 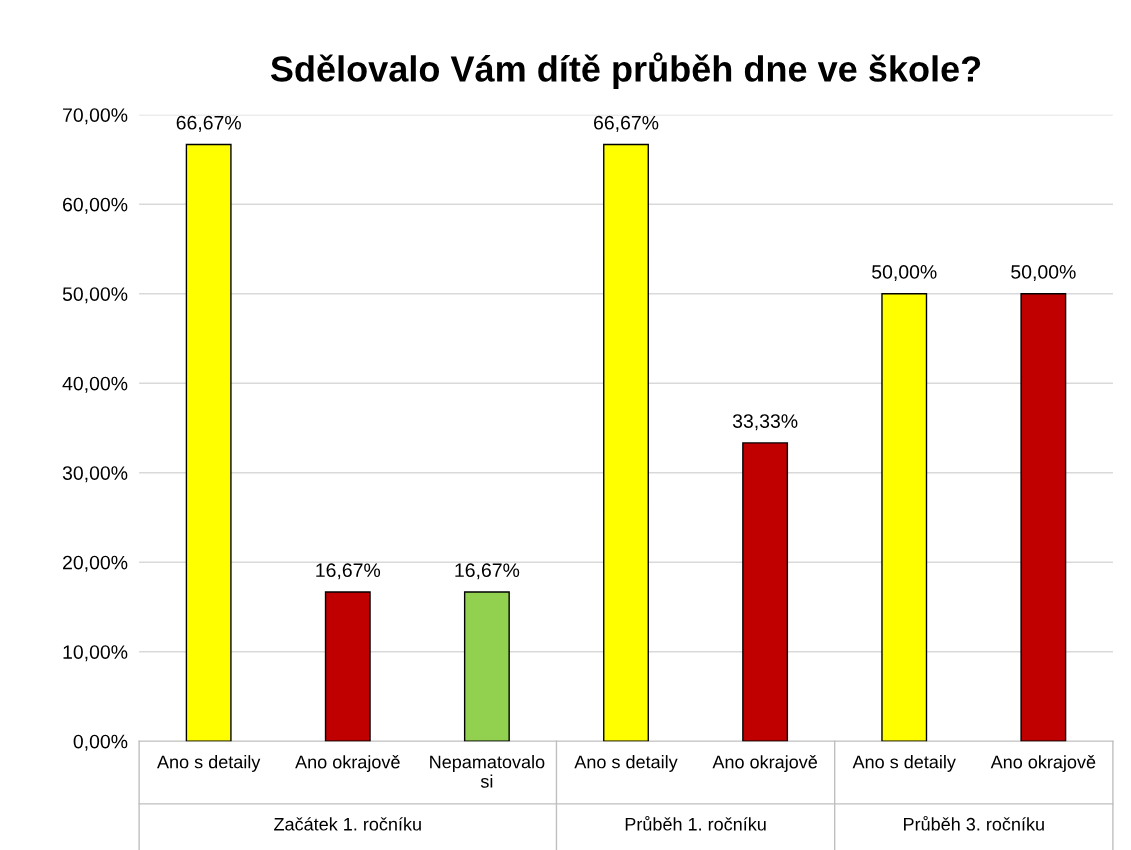 What do you see at coordinates (95, 653) in the screenshot?
I see `y-tick-label: 10,00%` at bounding box center [95, 653].